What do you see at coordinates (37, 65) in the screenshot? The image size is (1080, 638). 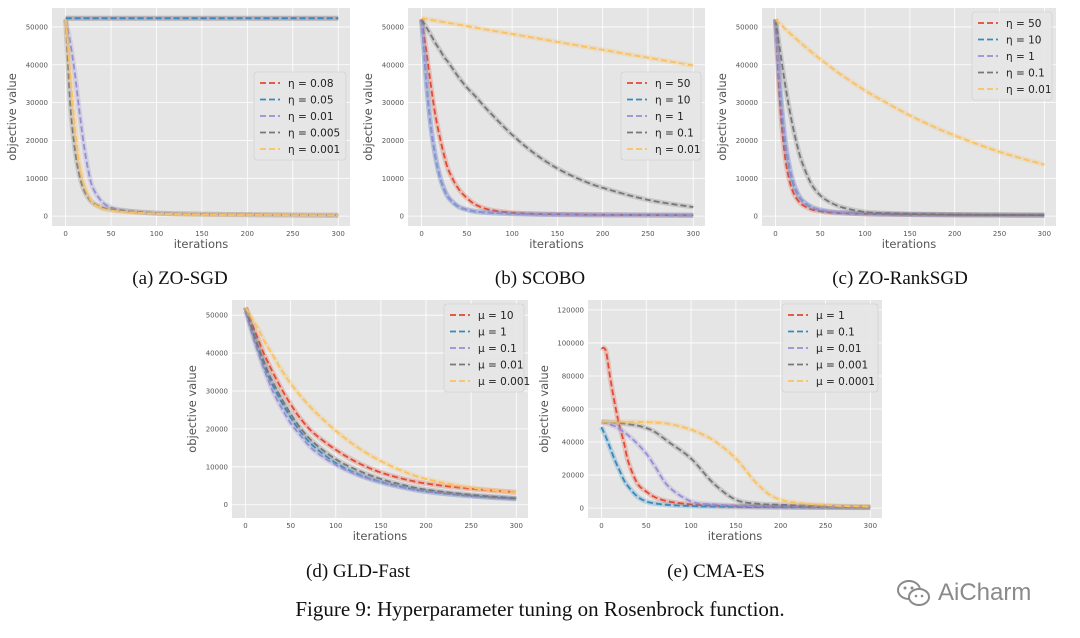 I see `y-tick-label: 40000` at bounding box center [37, 65].